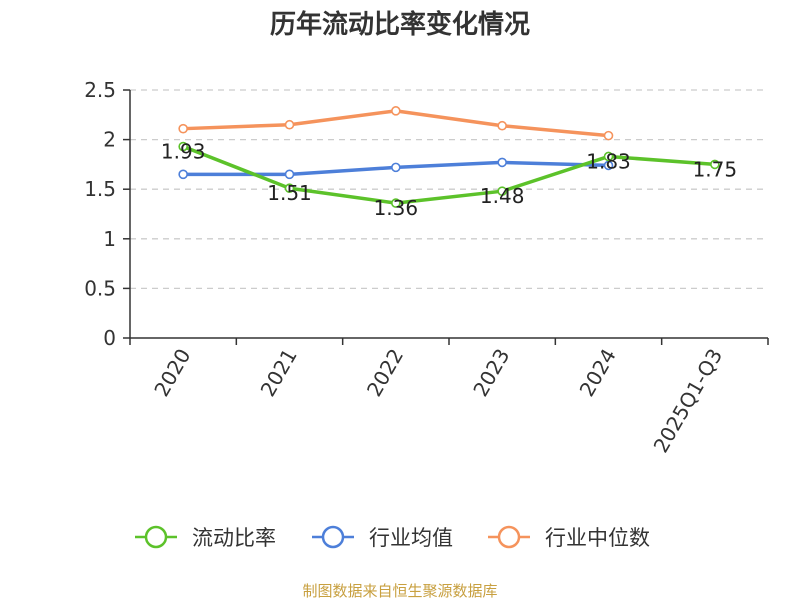 Image resolution: width=800 pixels, height=600 pixels. I want to click on data-label: 1.83, so click(608, 161).